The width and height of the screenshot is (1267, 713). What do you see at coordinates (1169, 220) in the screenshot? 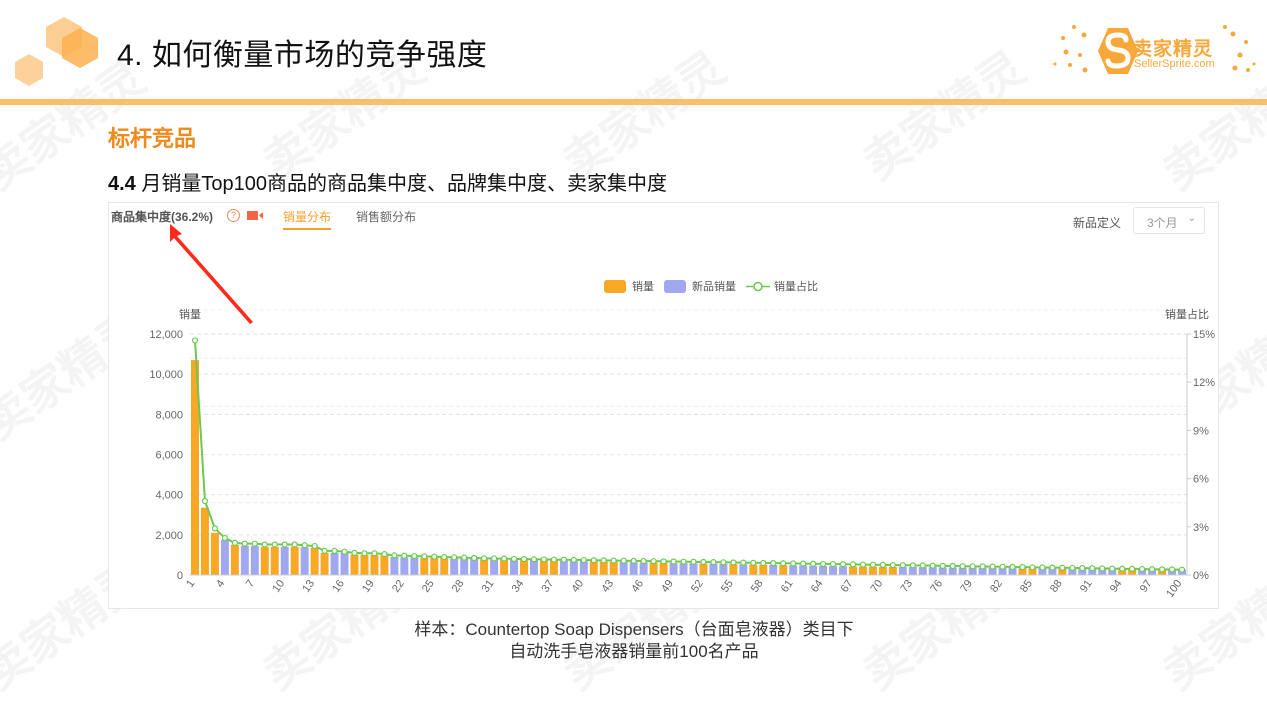
I see `new-product-period-select: 3个月 ⌄` at bounding box center [1169, 220].